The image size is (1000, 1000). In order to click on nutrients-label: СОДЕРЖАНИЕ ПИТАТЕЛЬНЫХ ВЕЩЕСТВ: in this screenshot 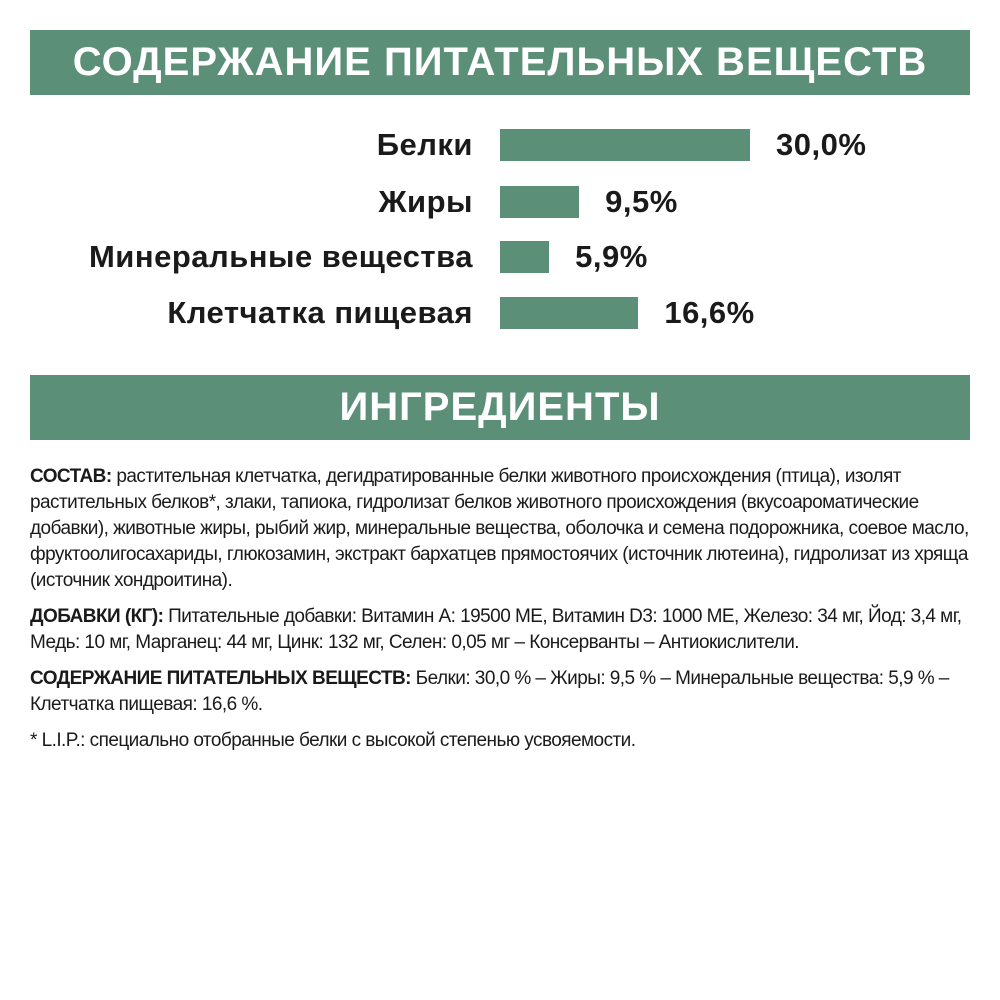, I will do `click(221, 678)`.